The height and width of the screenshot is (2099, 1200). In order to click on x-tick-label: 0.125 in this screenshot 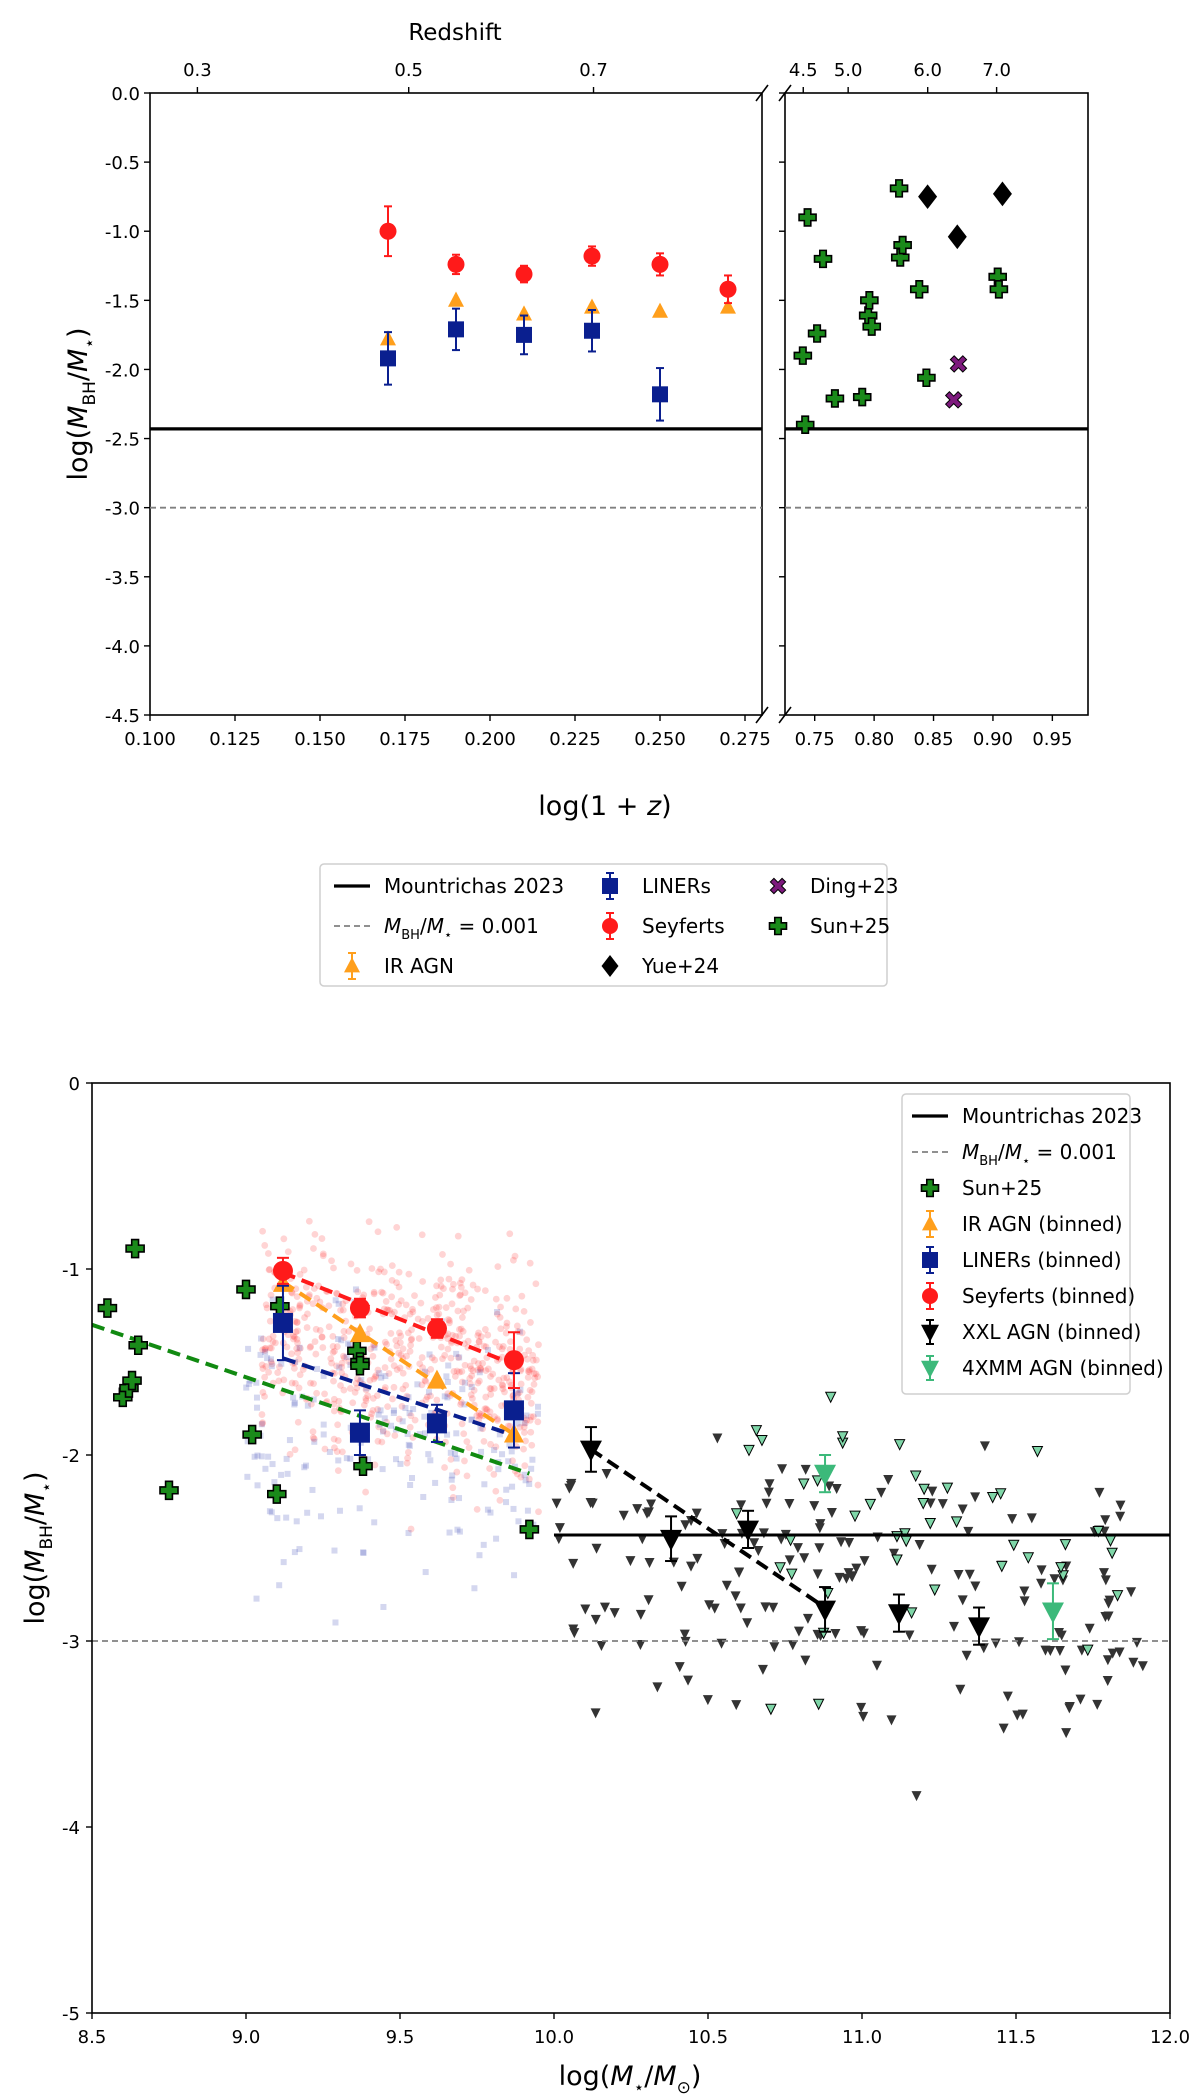, I will do `click(235, 739)`.